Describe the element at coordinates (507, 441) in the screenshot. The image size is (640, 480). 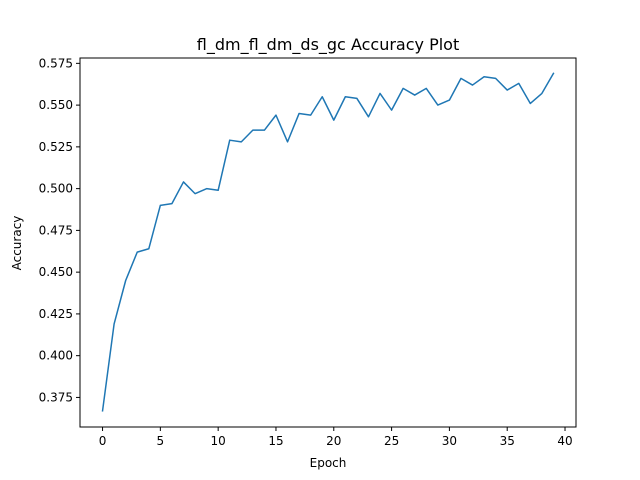
I see `x-tick-label: 35` at that location.